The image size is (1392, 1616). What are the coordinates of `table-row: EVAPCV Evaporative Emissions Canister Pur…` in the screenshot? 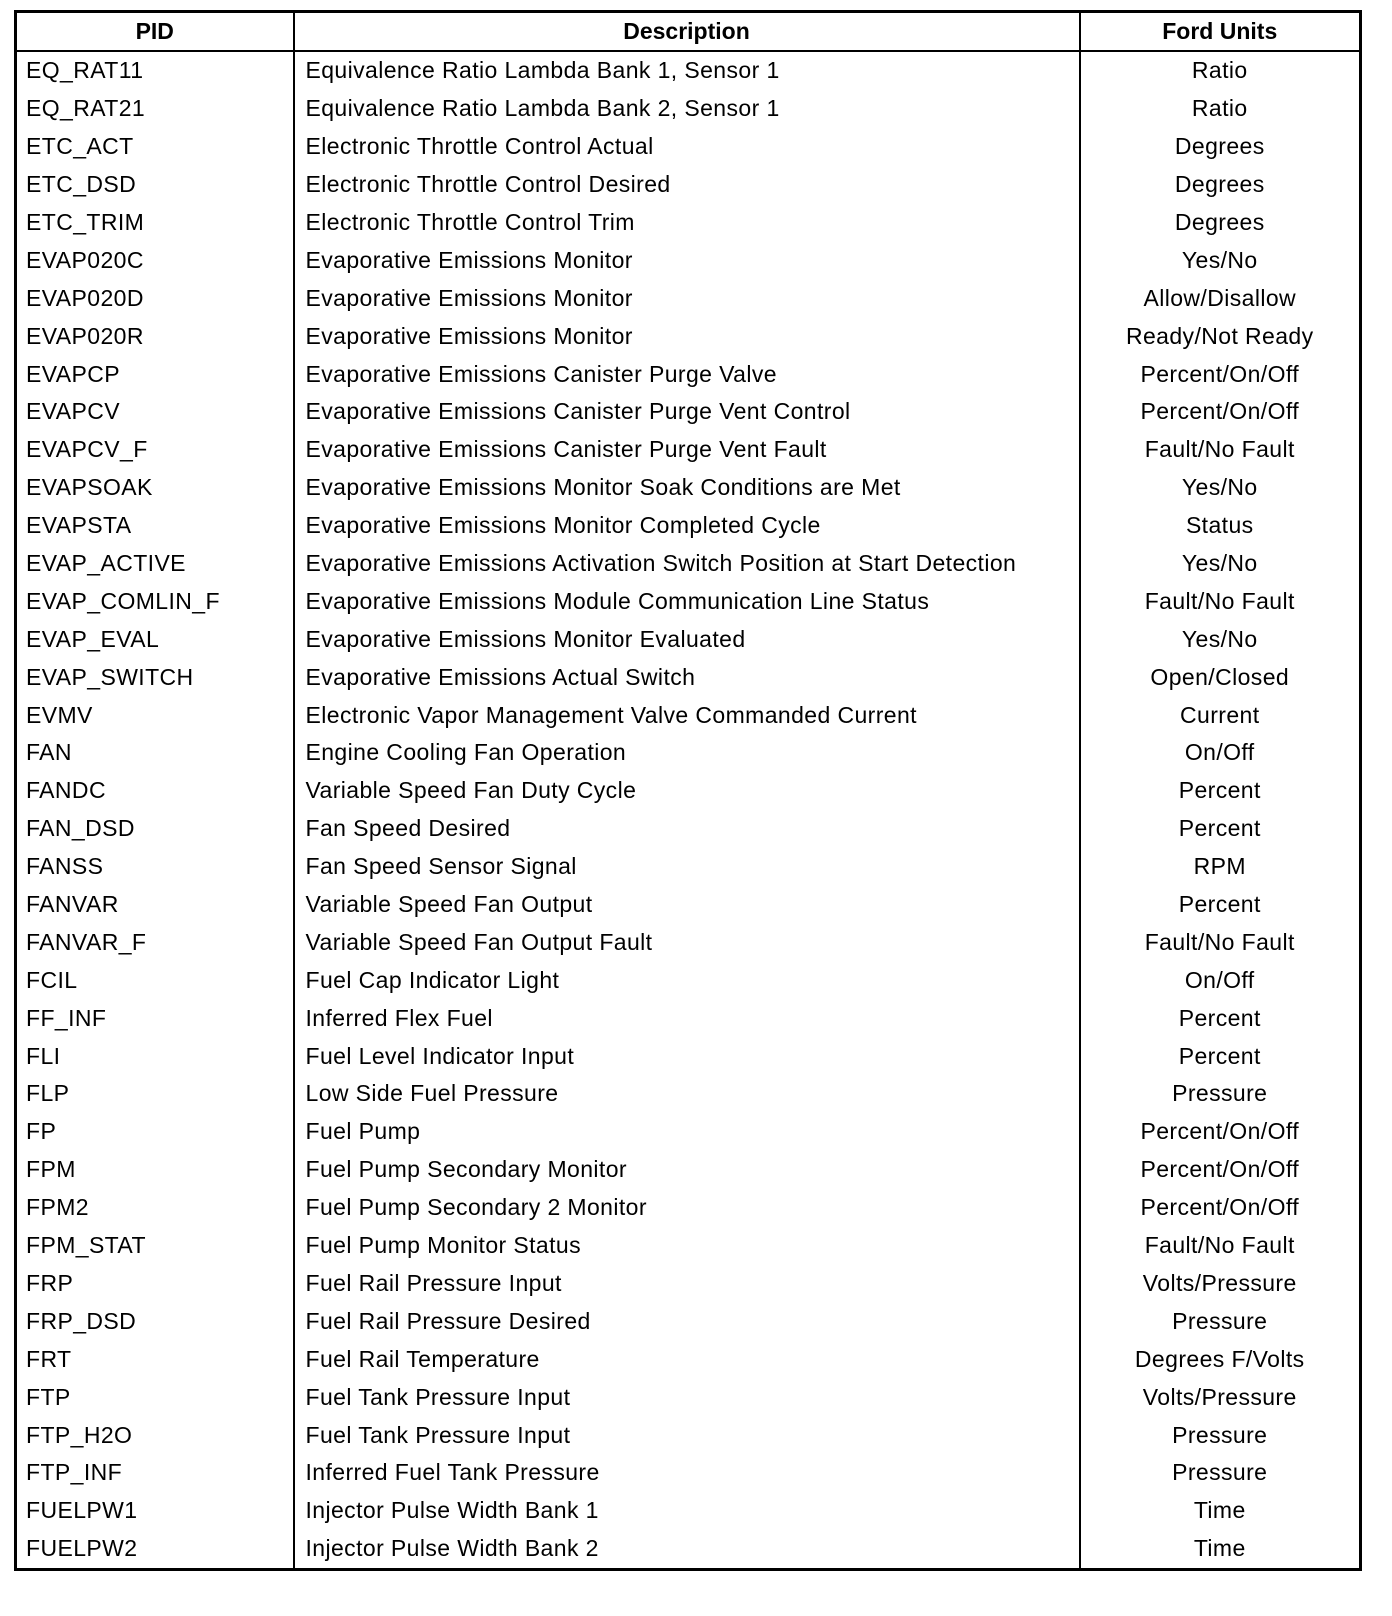 It's located at (688, 412).